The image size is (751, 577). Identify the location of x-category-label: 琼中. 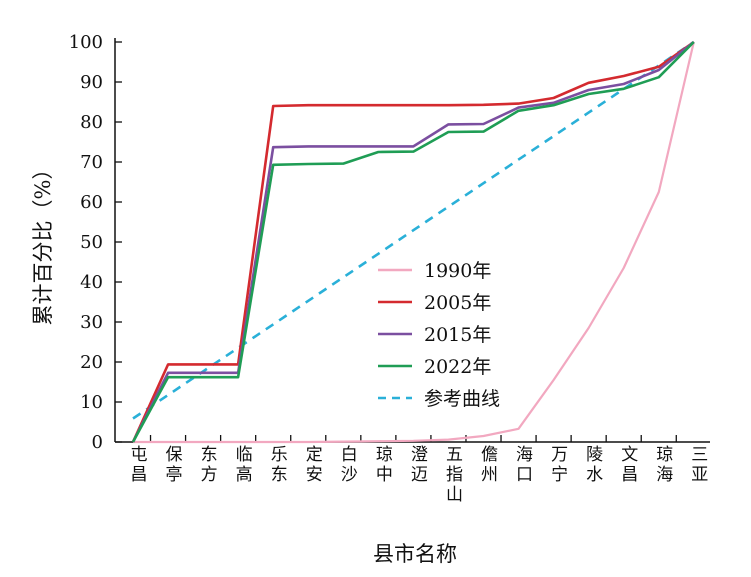
(384, 465).